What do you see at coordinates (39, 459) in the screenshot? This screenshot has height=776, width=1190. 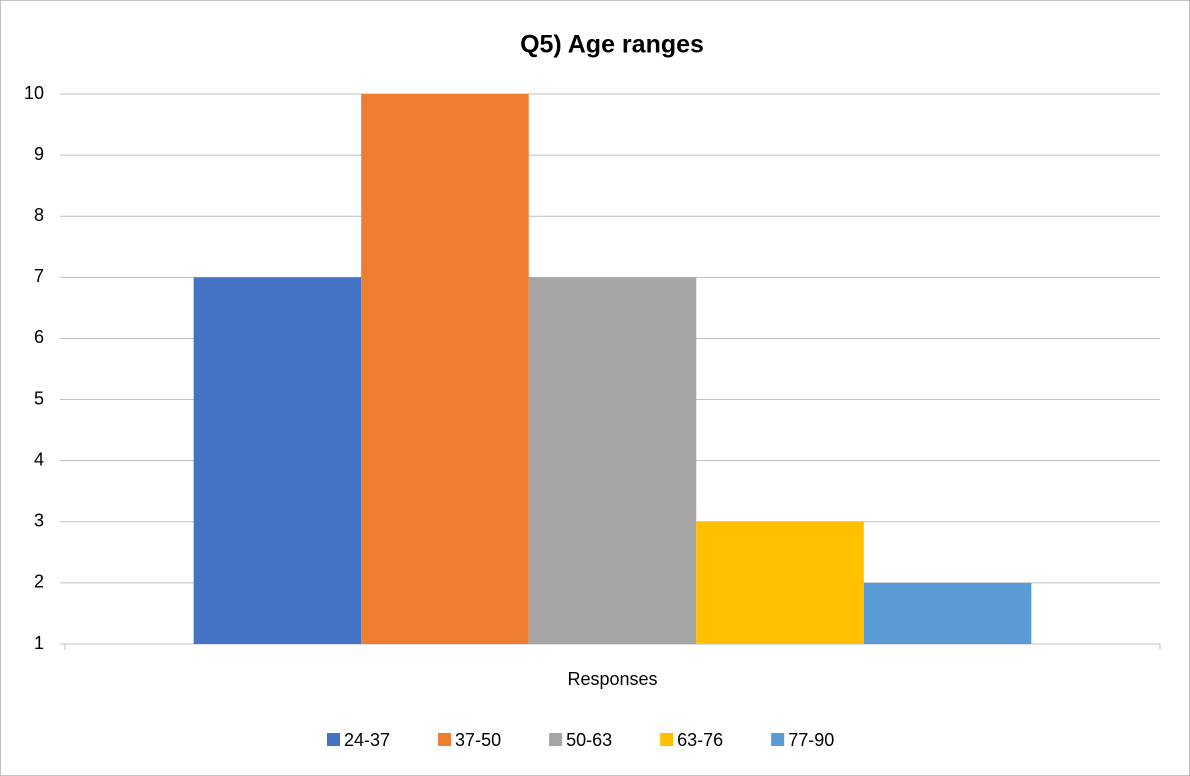 I see `y-tick-label: 4` at bounding box center [39, 459].